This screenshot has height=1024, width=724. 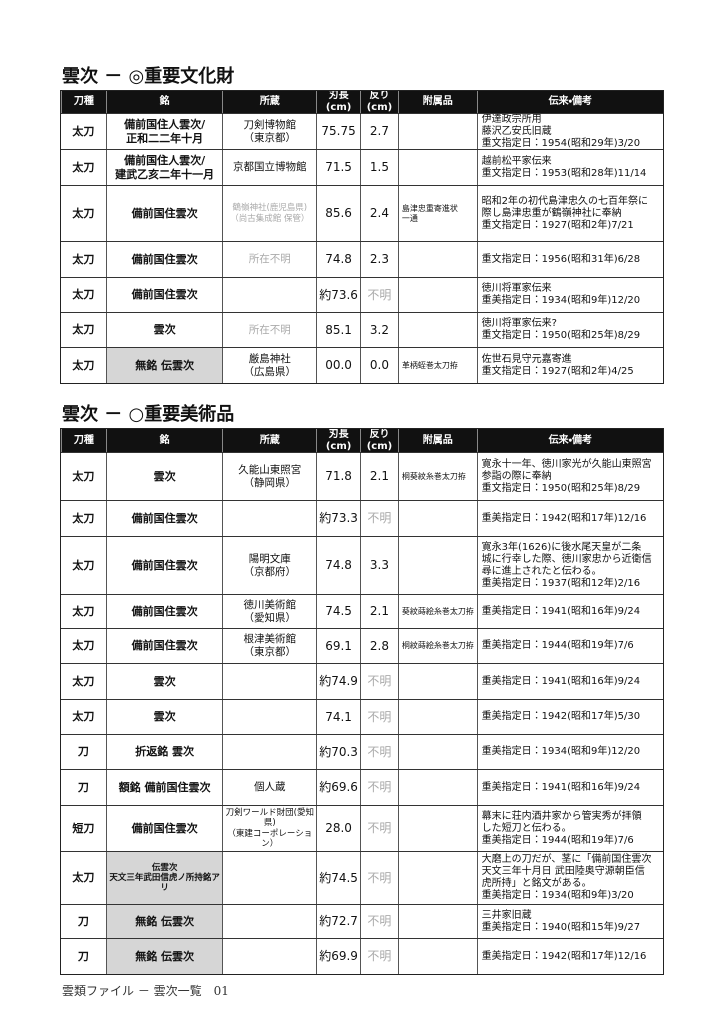 I want to click on table-cell: 桐紋蒔絵糸巻太刀拵, so click(x=437, y=646).